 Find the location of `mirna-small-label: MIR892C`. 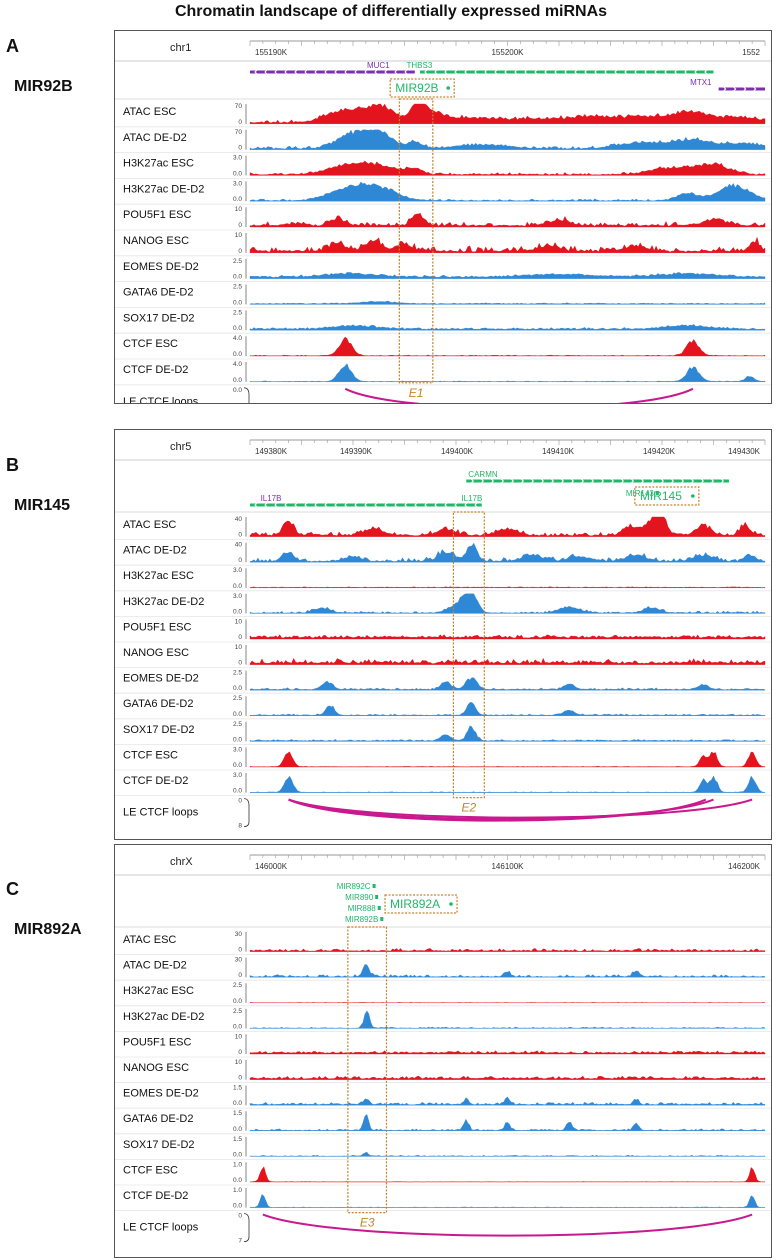

mirna-small-label: MIR892C is located at coordinates (354, 886).